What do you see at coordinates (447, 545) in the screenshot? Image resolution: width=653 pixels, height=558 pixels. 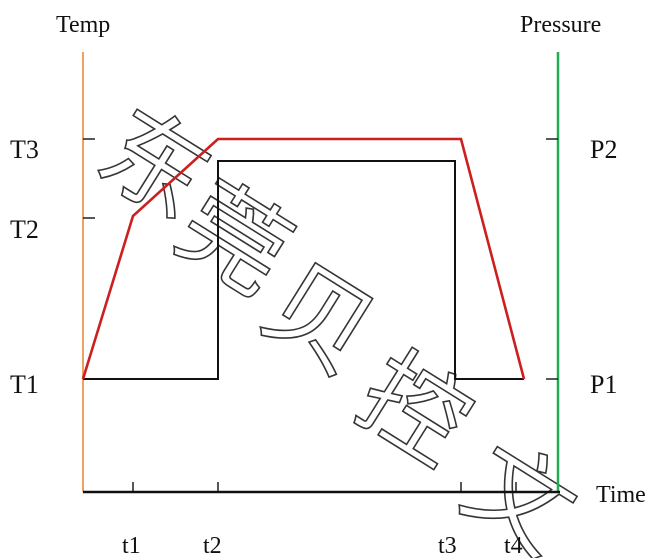 I see `label-time-t3: t3` at bounding box center [447, 545].